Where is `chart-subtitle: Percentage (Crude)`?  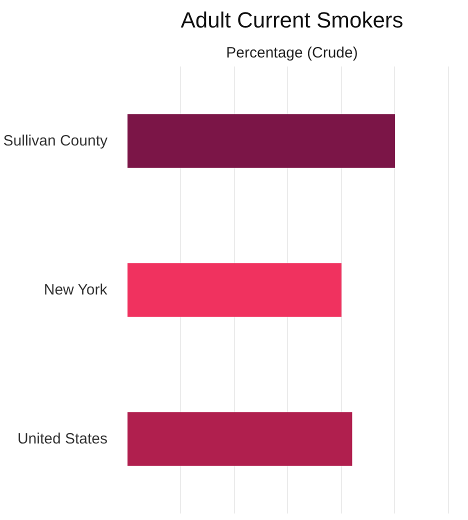 chart-subtitle: Percentage (Crude) is located at coordinates (292, 53).